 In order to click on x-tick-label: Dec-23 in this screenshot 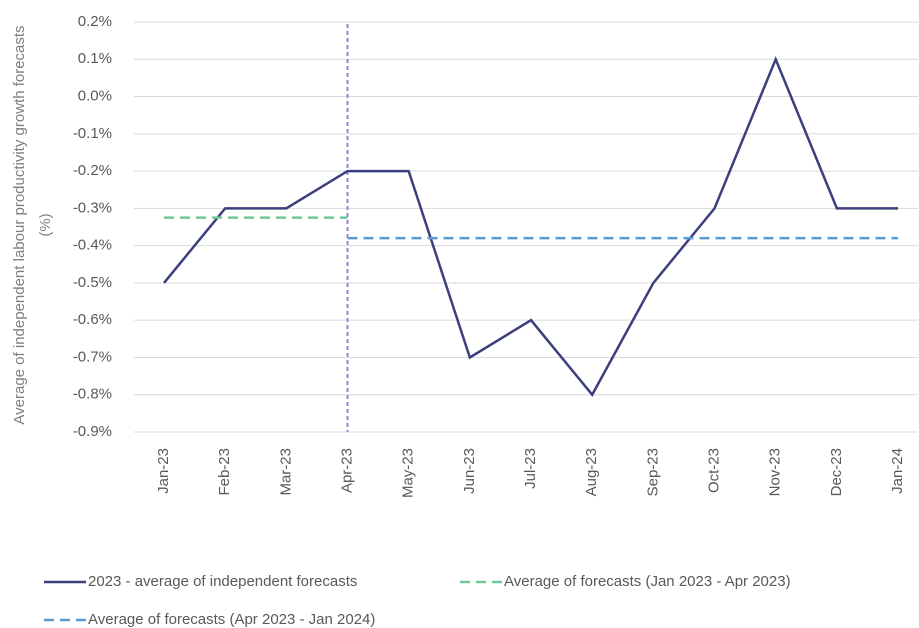, I will do `click(836, 472)`.